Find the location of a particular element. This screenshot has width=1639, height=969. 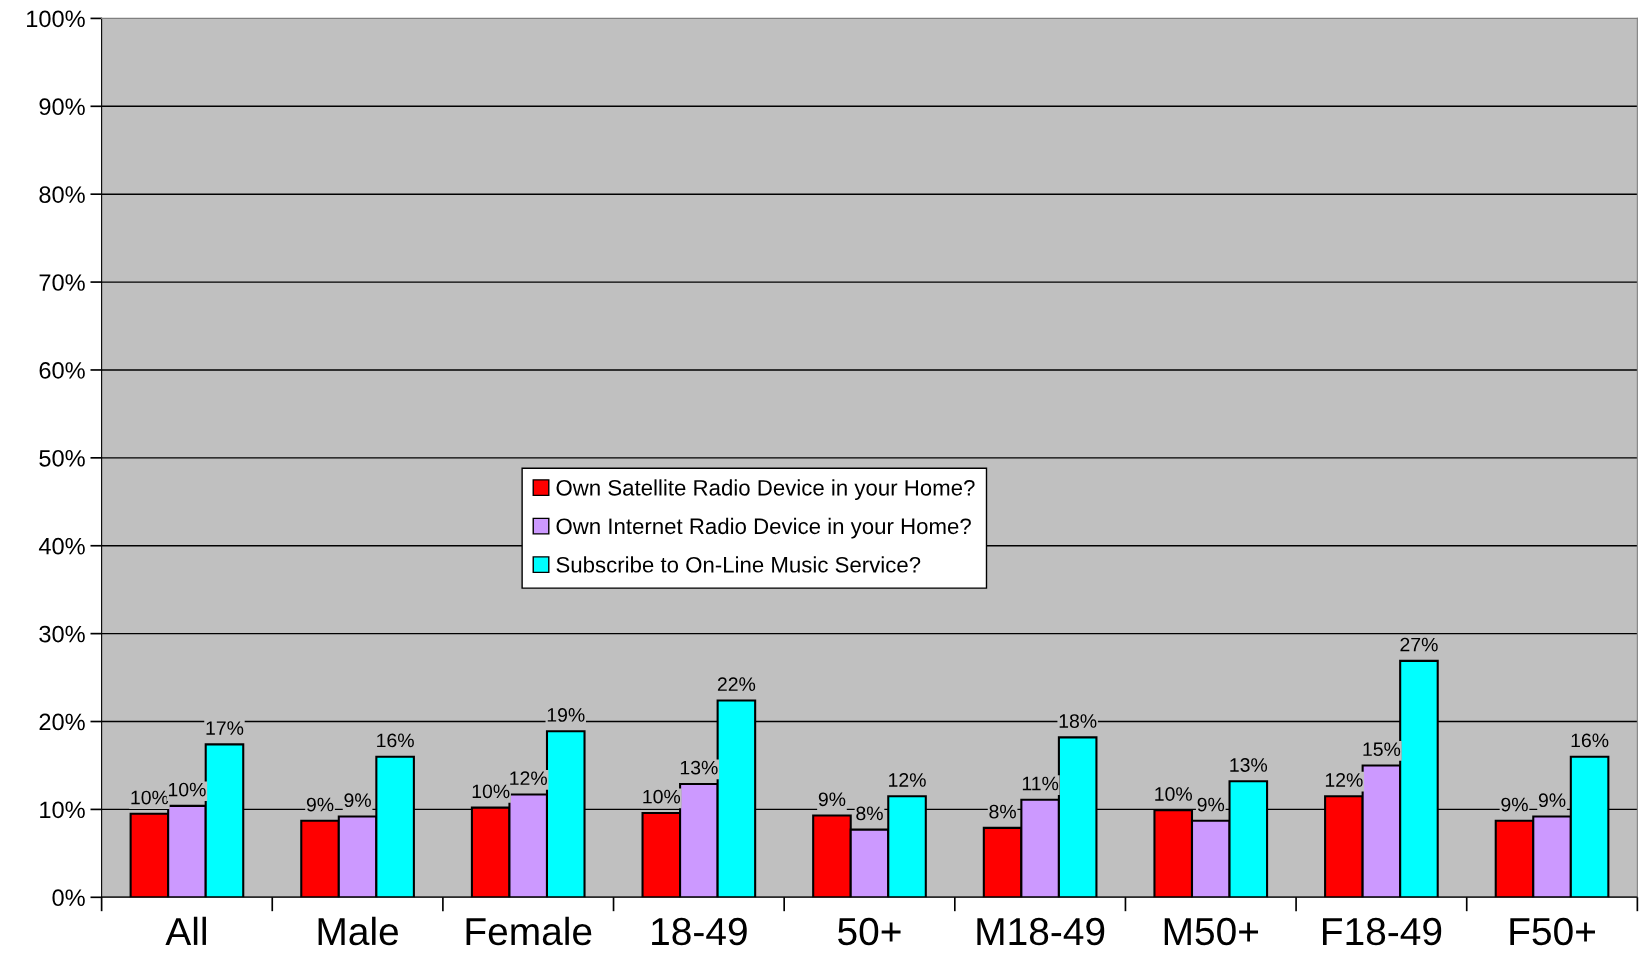

data-label: 15% is located at coordinates (1382, 749).